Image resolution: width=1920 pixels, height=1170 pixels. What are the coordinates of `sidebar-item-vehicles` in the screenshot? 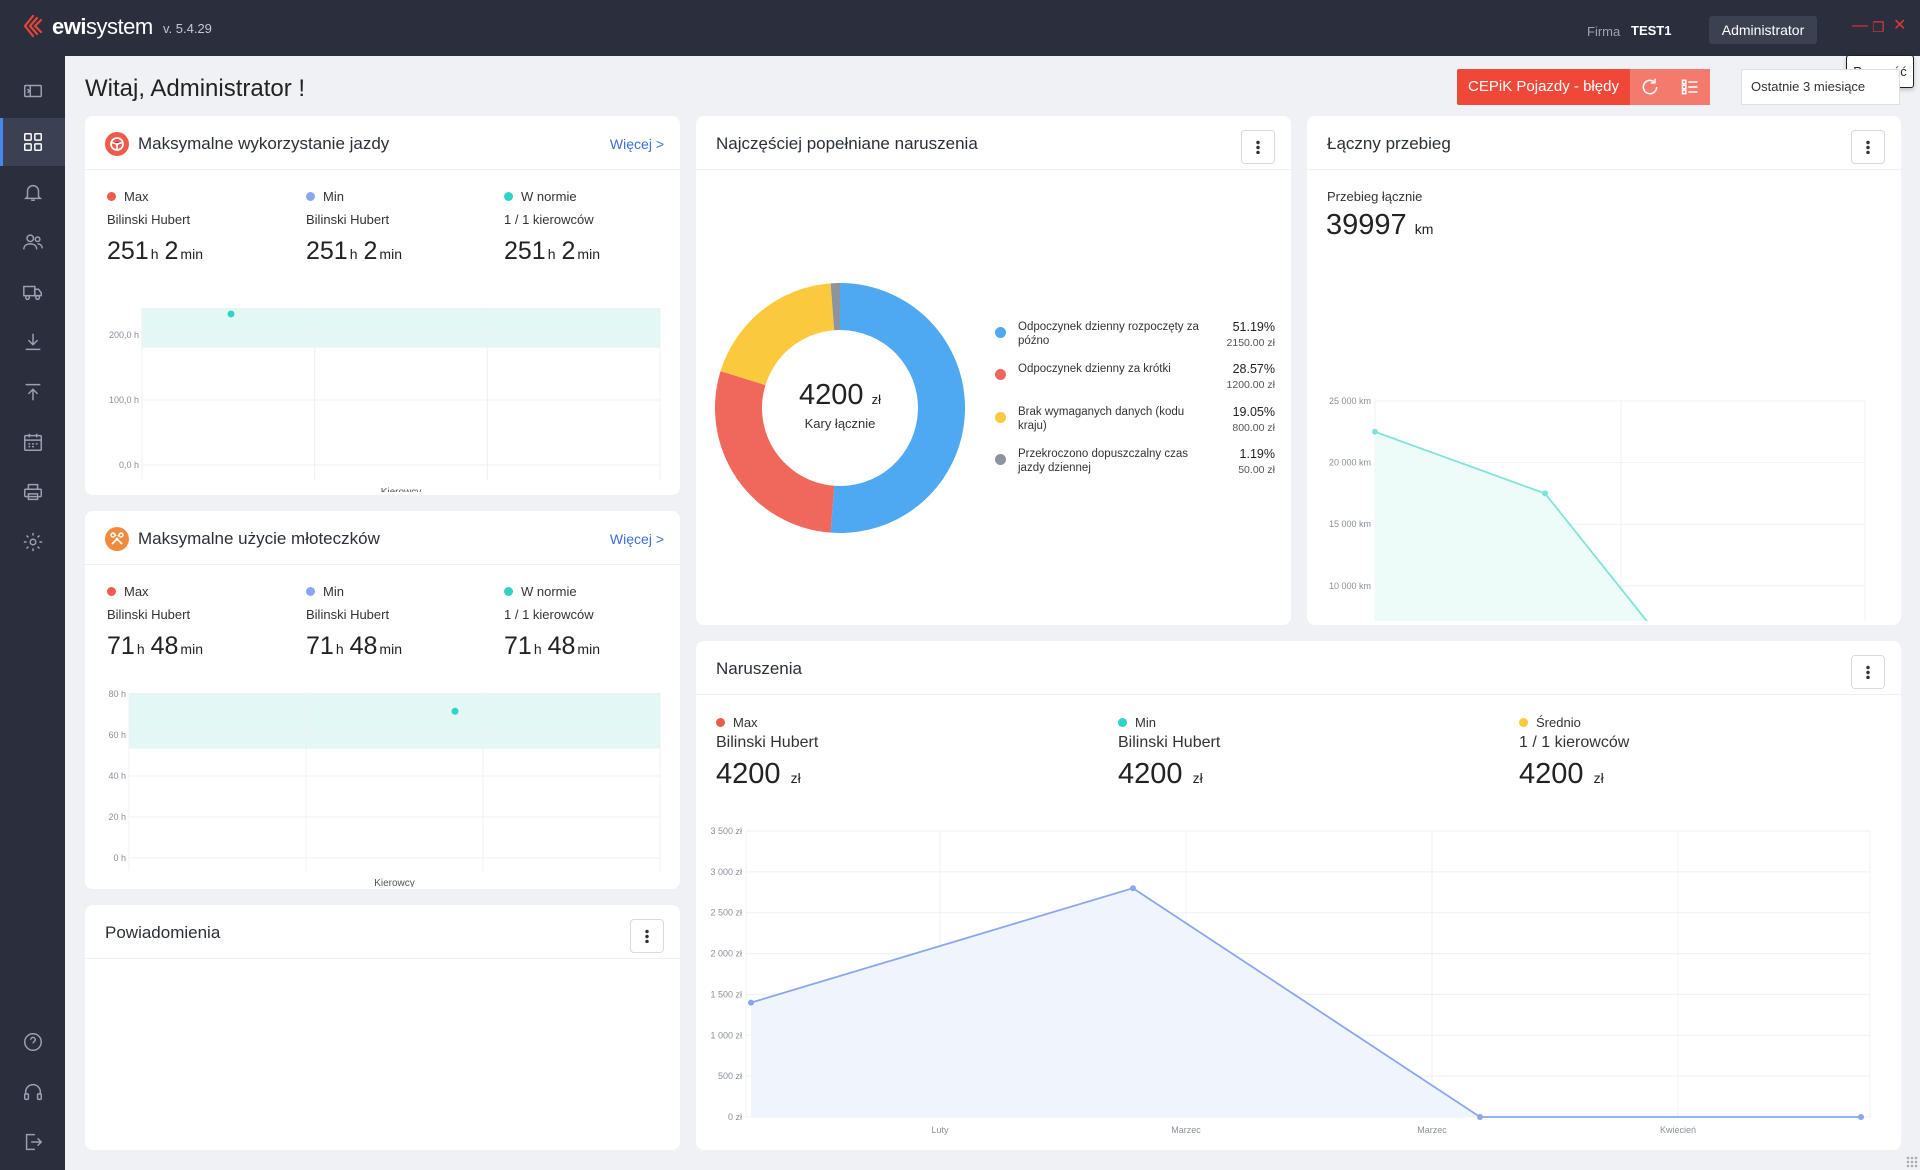 It's located at (32, 292).